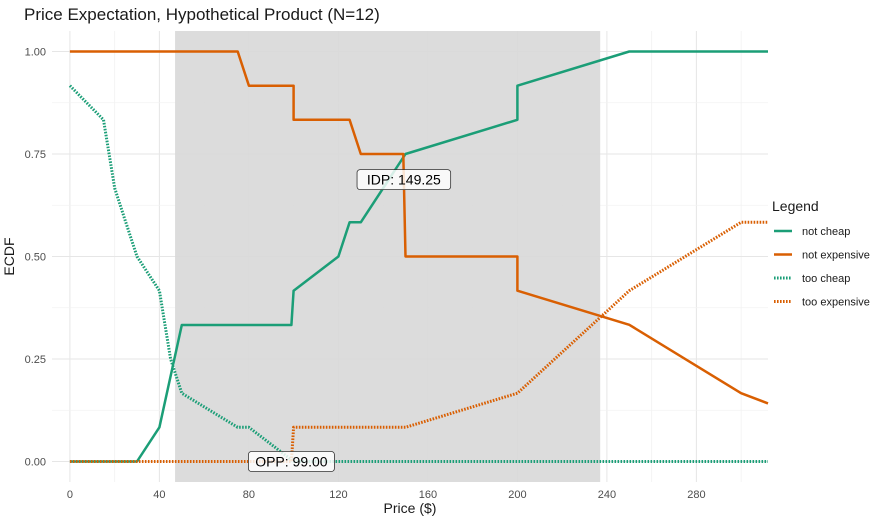 Image resolution: width=889 pixels, height=522 pixels. I want to click on x-tick-label: 240, so click(607, 495).